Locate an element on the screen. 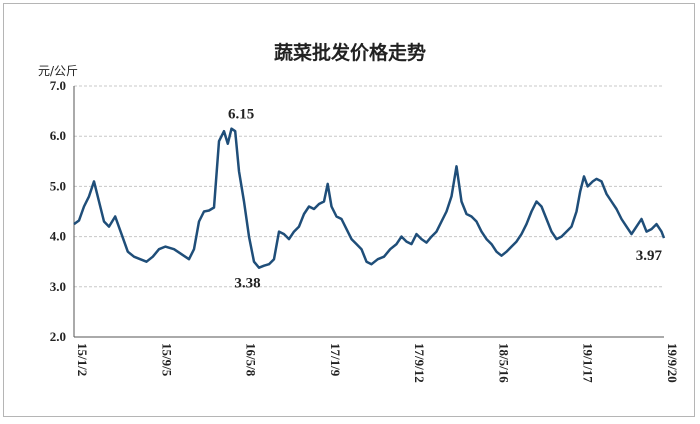  y-tick-label: 3.0 is located at coordinates (58, 286).